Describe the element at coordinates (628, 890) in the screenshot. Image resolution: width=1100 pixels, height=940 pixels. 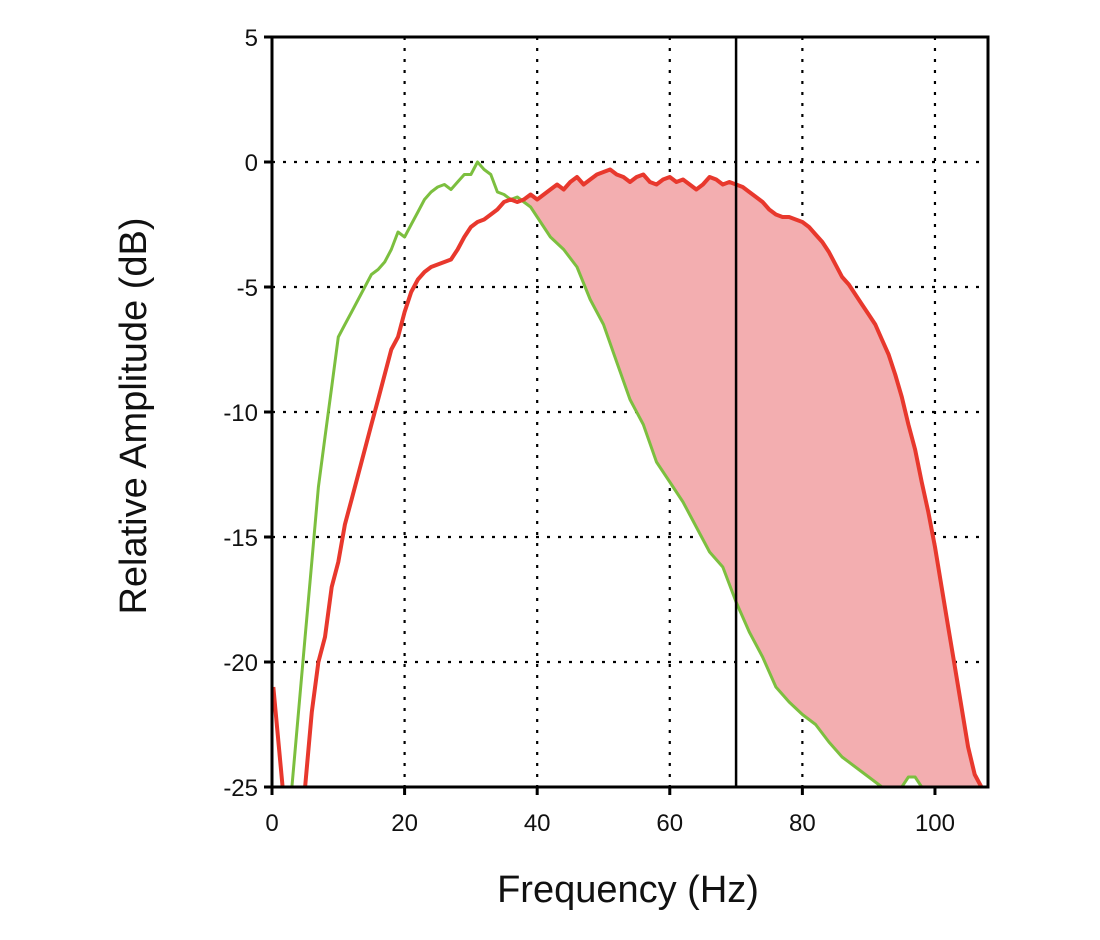
I see `x-axis-title: Frequency (Hz)` at that location.